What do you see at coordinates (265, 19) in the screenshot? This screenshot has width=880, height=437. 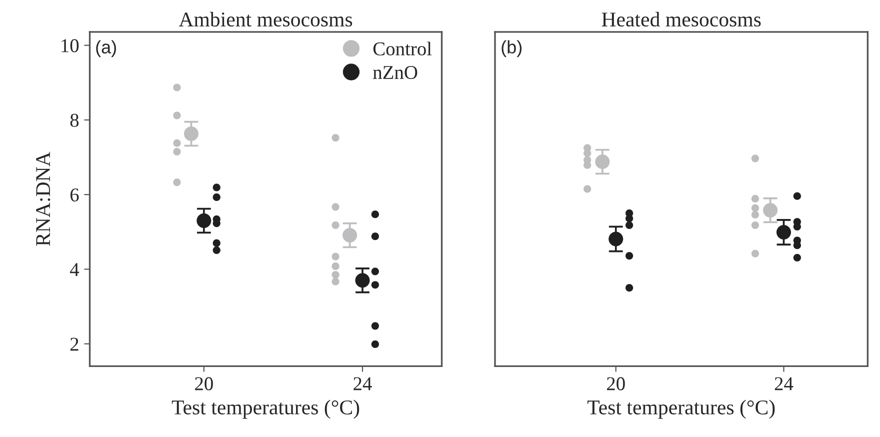 I see `chart-title: Ambient mesocosms` at bounding box center [265, 19].